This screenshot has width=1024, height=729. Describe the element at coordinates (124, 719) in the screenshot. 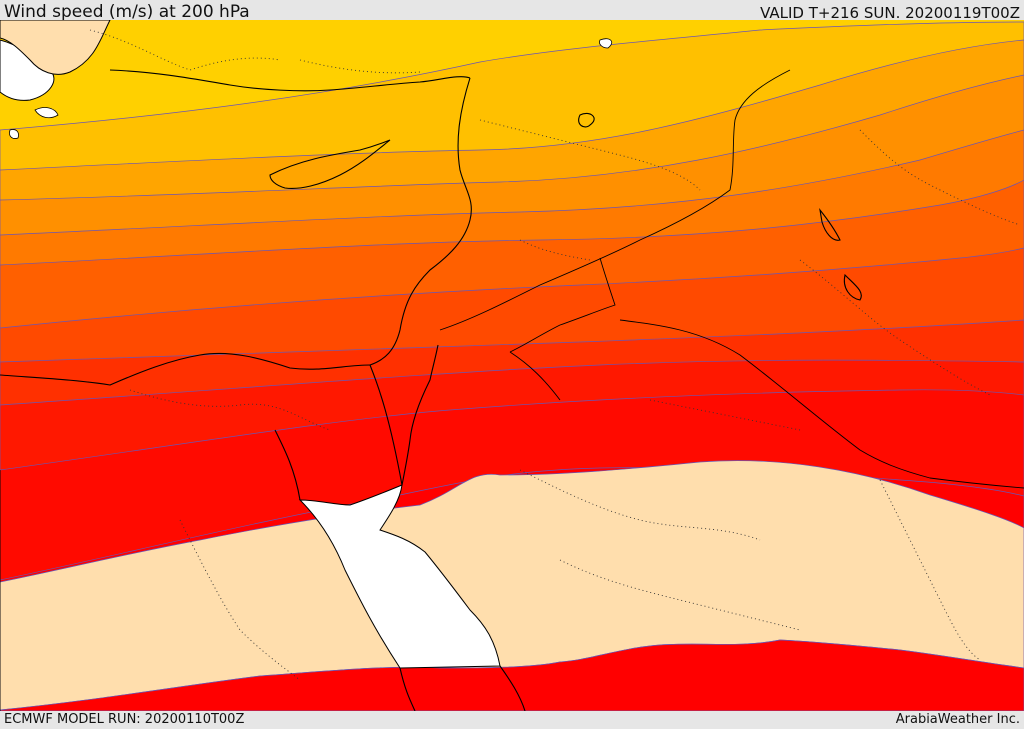

I see `model-run: ECMWF MODEL RUN: 20200110T00Z` at that location.